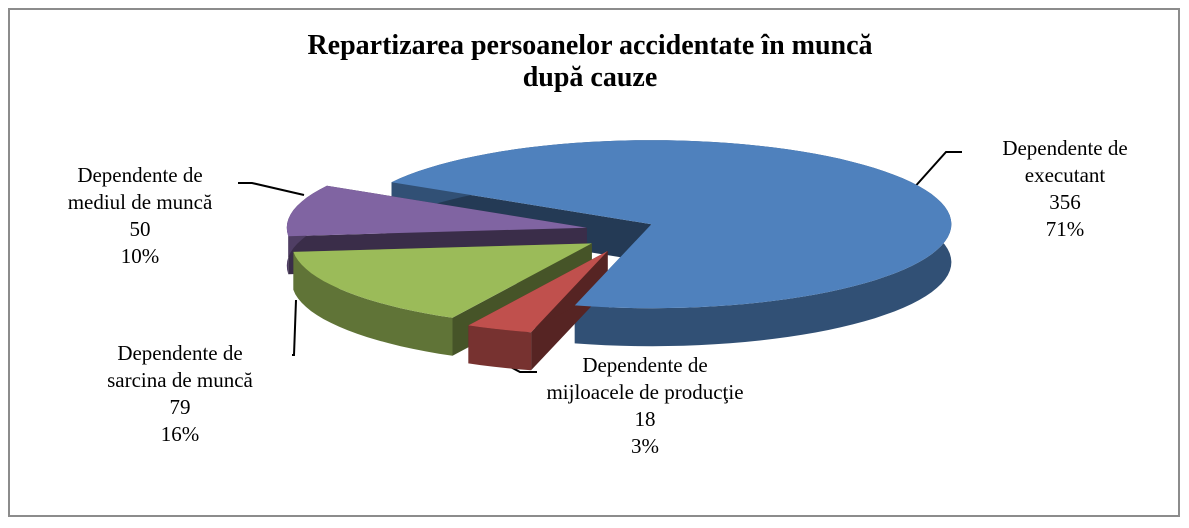  Describe the element at coordinates (1065, 161) in the screenshot. I see `label-name: Dependente de executant` at that location.